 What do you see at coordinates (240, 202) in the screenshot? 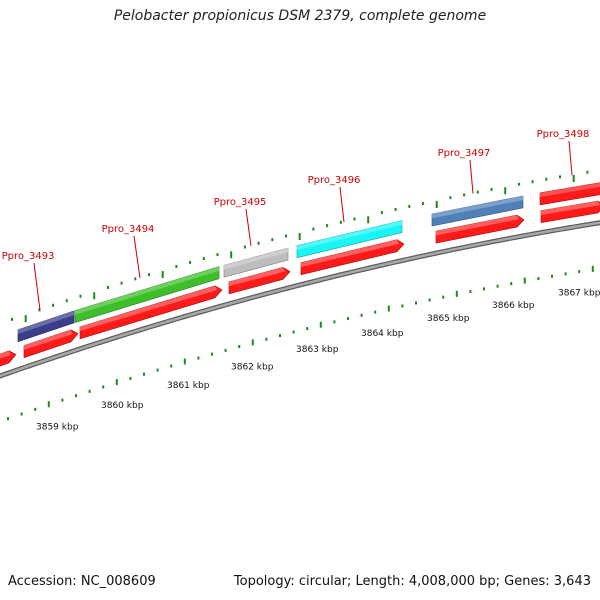
I see `gene-label-ppro-3495: Ppro_3495` at bounding box center [240, 202].